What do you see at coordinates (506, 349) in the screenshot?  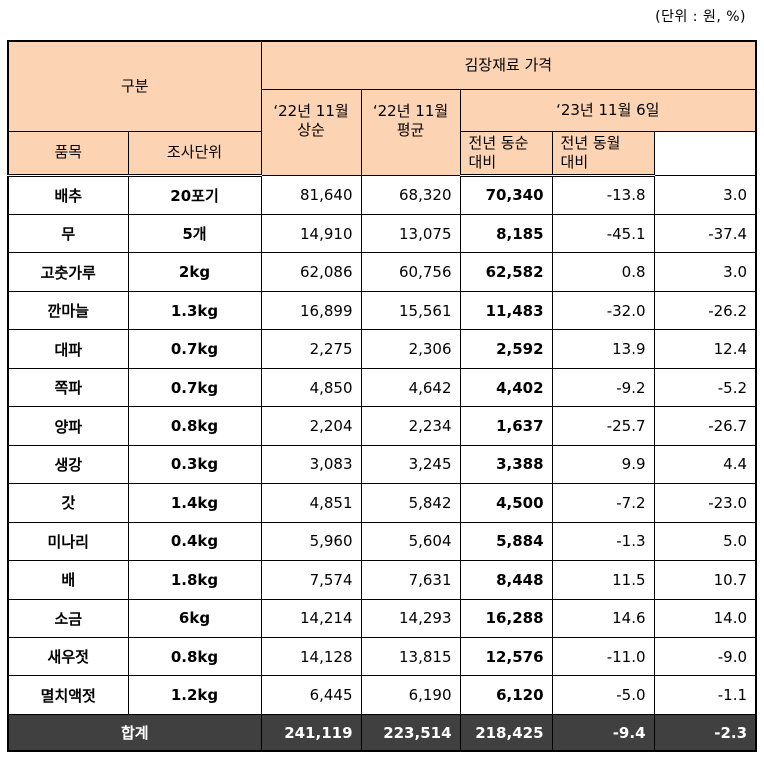 I see `cell-current: 2,592` at bounding box center [506, 349].